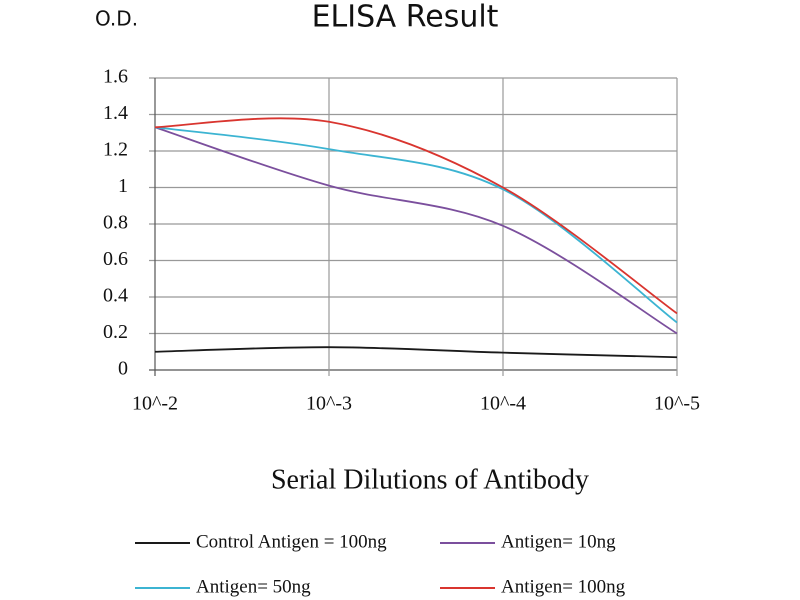  I want to click on y-tick-label: 1.6, so click(115, 77).